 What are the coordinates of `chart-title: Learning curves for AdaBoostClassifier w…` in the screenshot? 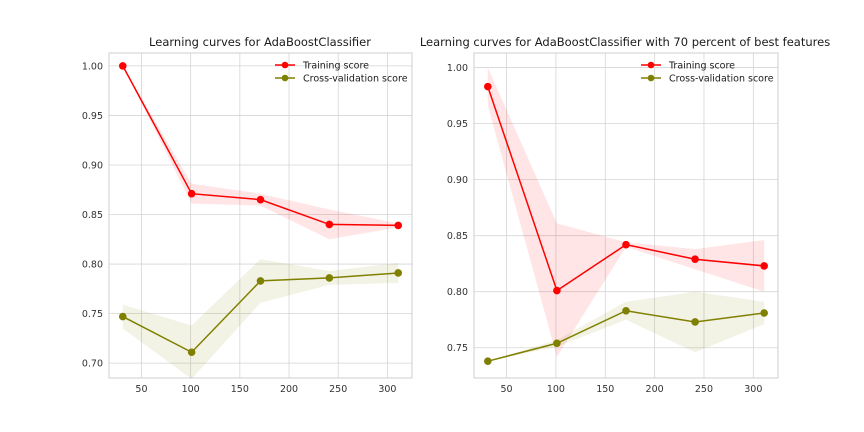 It's located at (625, 42).